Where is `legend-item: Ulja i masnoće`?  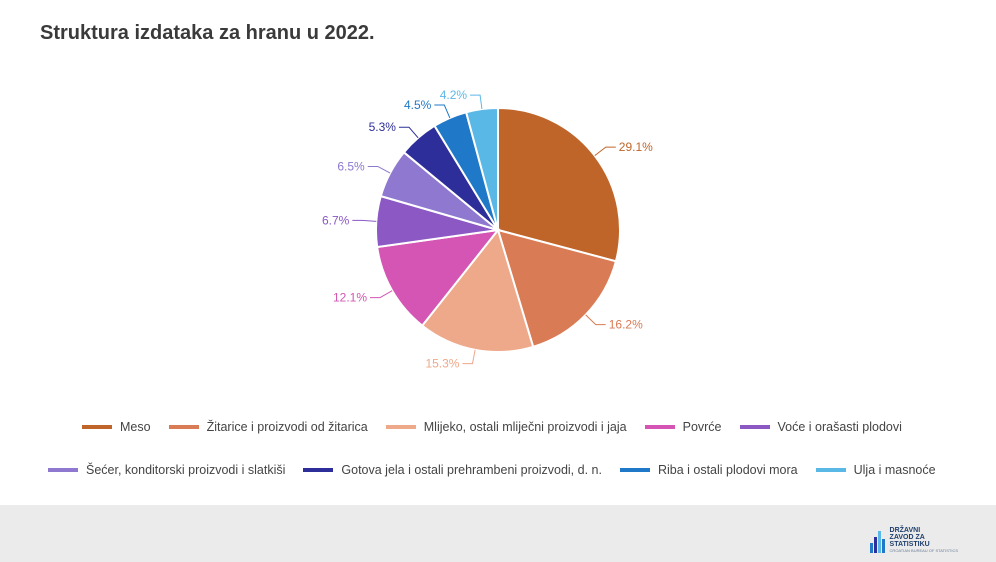 legend-item: Ulja i masnoće is located at coordinates (875, 470).